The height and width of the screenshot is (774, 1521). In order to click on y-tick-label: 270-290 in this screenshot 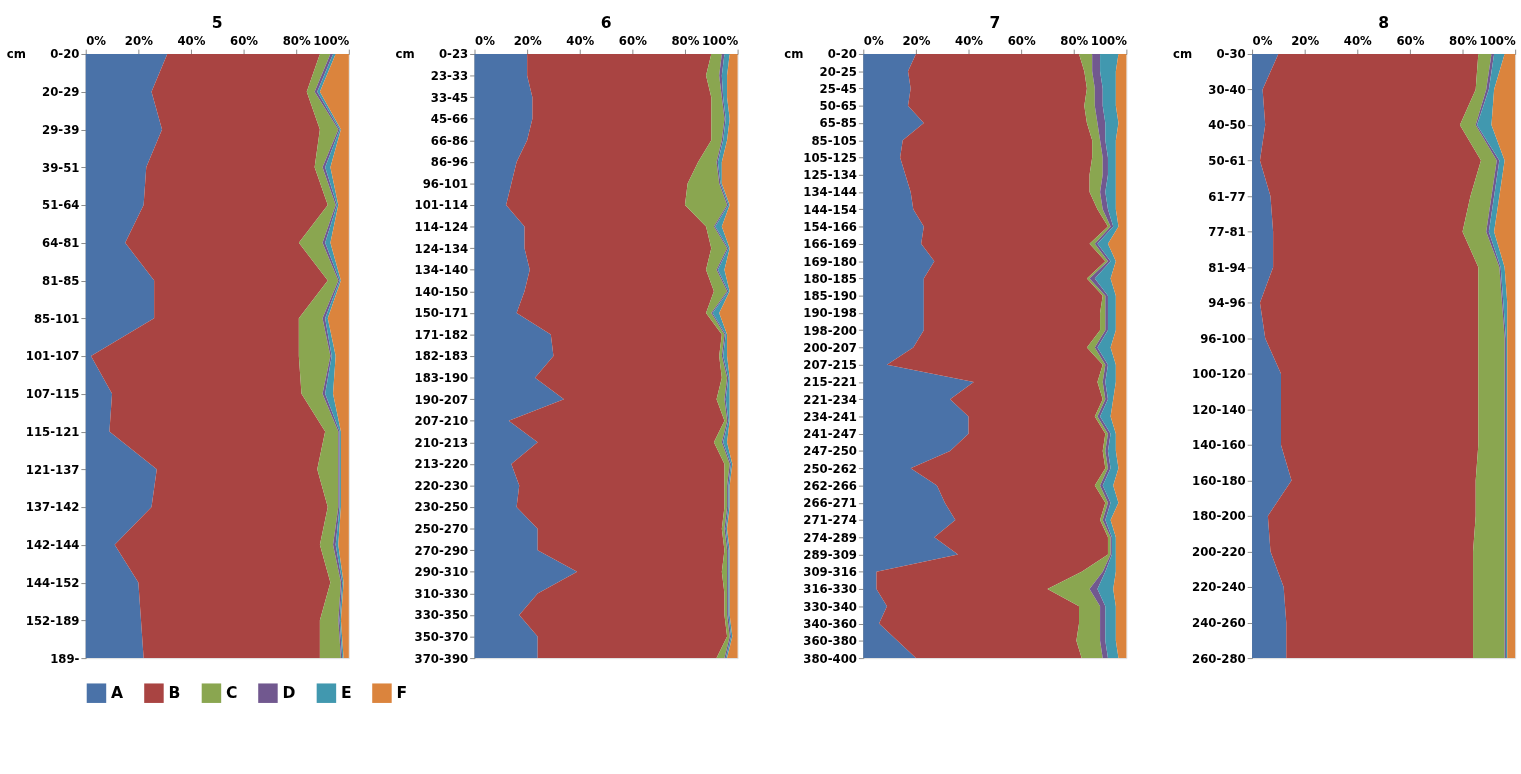, I will do `click(441, 550)`.